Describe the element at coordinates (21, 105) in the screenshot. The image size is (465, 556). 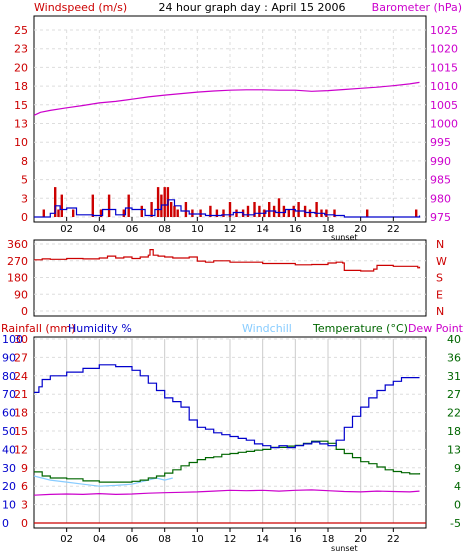
I see `windspeed-tick-label: 15` at that location.